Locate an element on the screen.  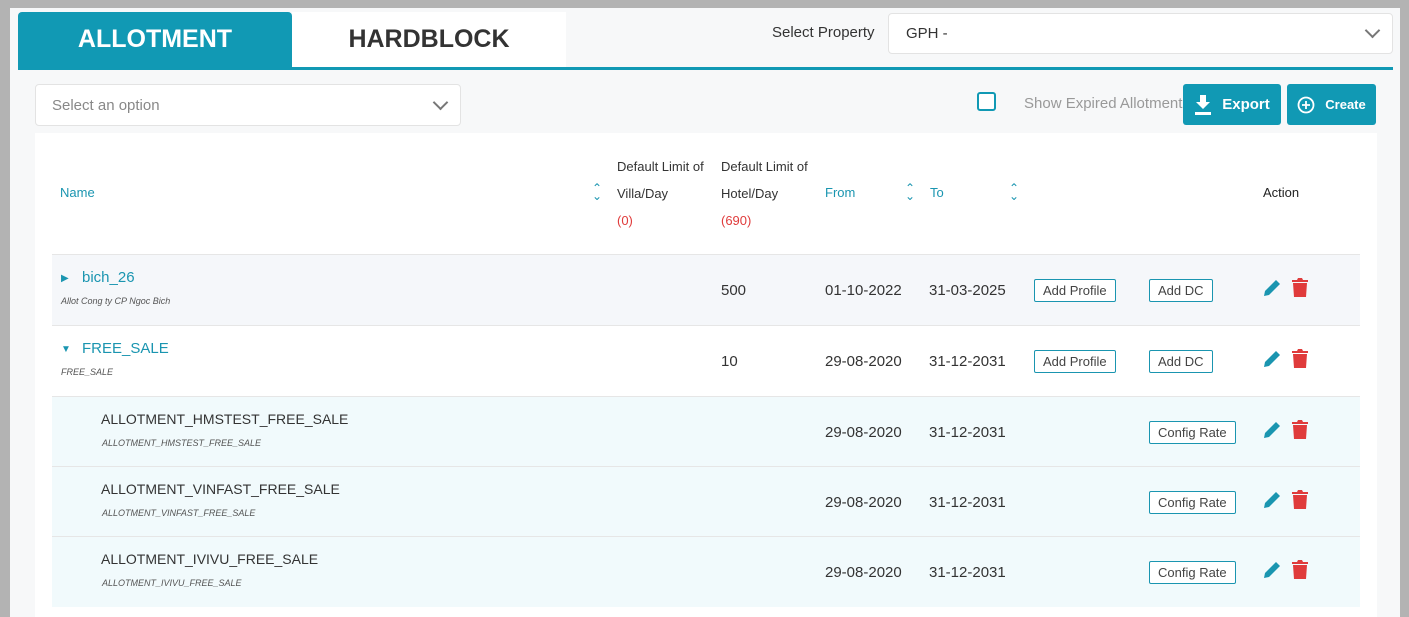
plus-circle-icon is located at coordinates (1306, 104).